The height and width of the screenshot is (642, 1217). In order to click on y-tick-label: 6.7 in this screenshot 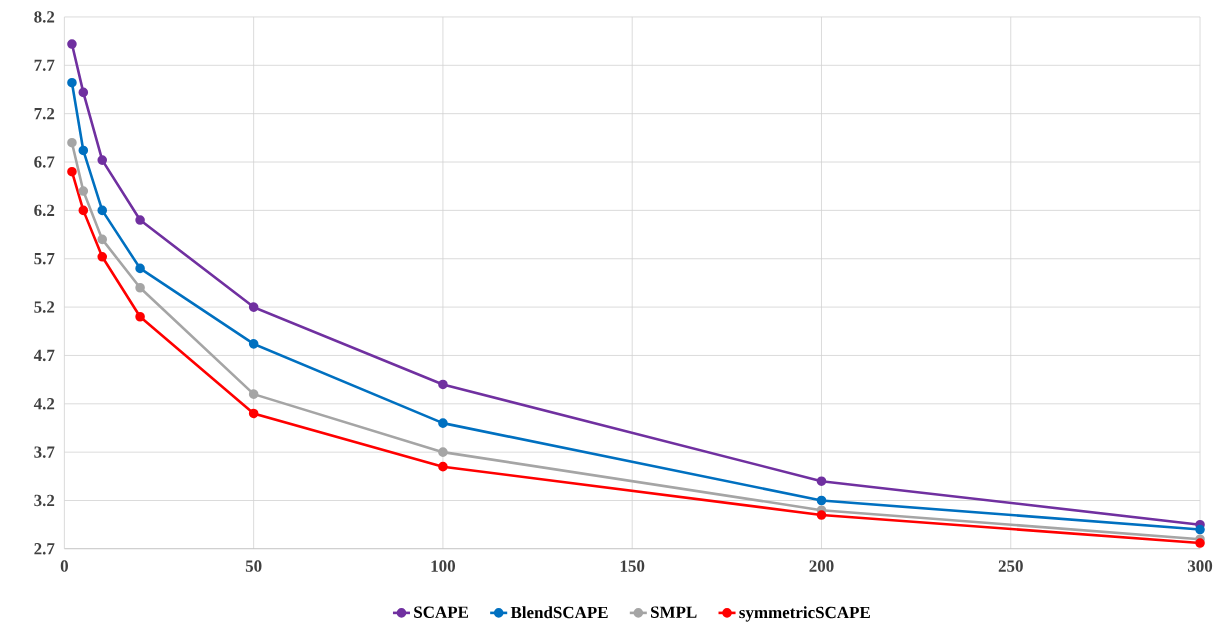, I will do `click(44, 162)`.